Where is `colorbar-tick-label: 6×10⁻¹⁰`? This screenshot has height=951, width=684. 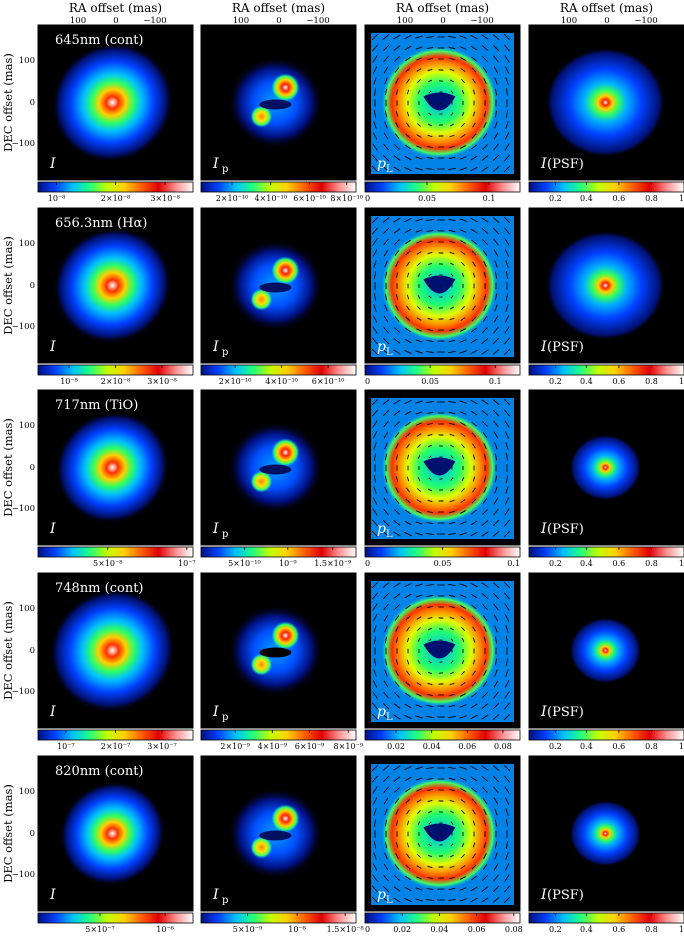
colorbar-tick-label: 6×10⁻¹⁰ is located at coordinates (309, 198).